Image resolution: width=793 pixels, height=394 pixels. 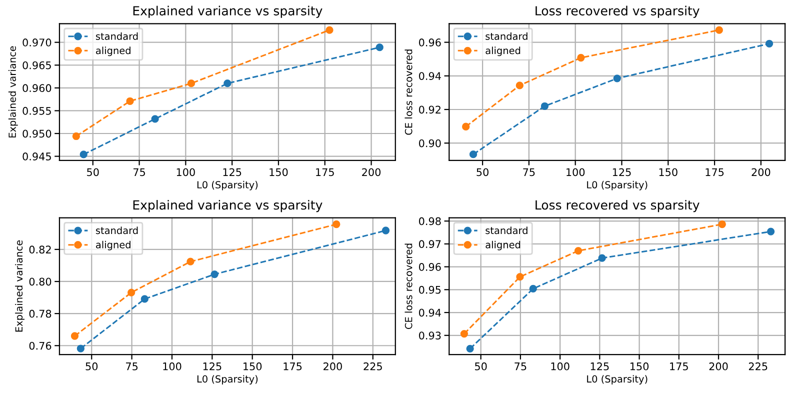 What do you see at coordinates (429, 110) in the screenshot?
I see `y-tick-label: 0.92` at bounding box center [429, 110].